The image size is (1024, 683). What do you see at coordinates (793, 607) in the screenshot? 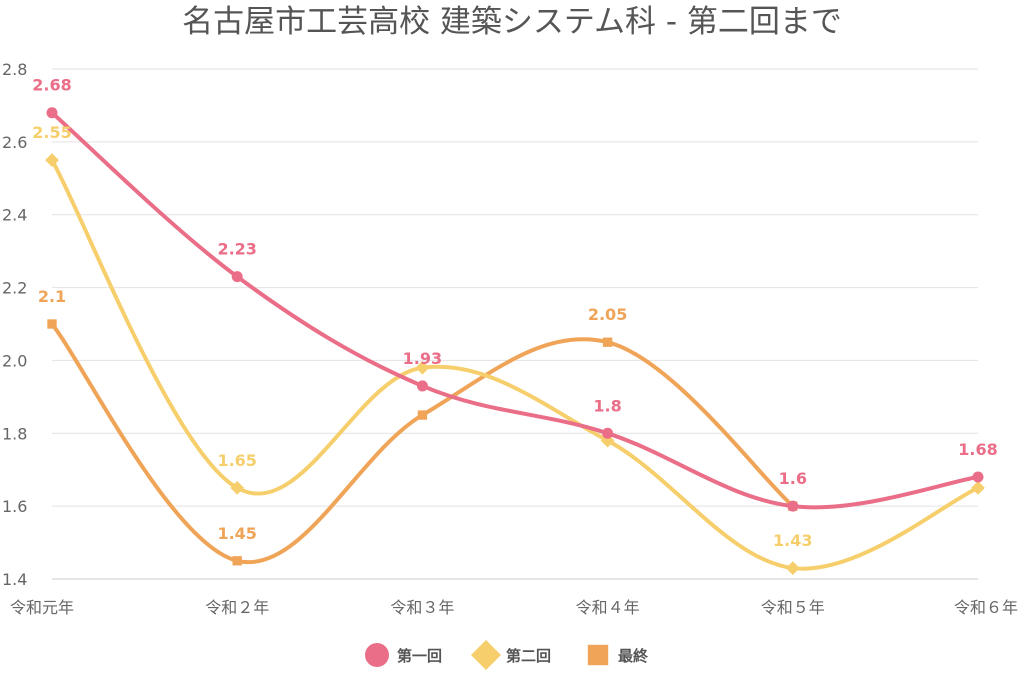
I see `x-tick-label: 令和５年` at bounding box center [793, 607].